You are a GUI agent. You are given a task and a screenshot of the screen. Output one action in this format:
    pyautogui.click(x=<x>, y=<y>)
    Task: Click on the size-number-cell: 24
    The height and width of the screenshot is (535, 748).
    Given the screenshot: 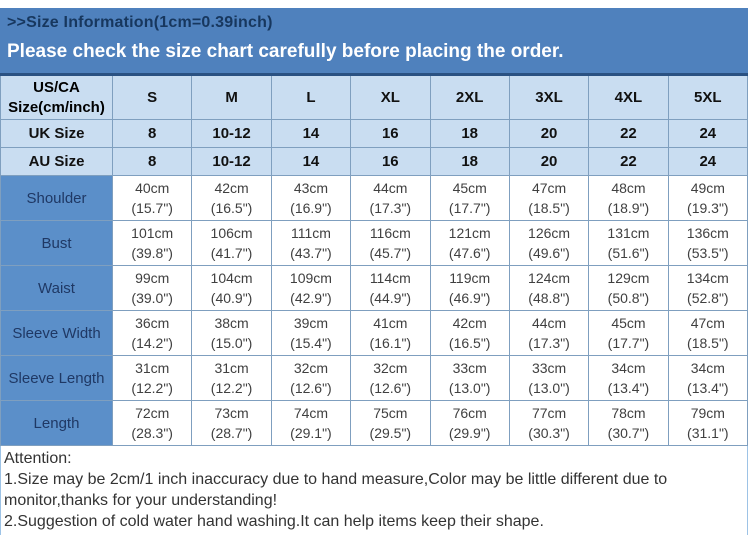 What is the action you would take?
    pyautogui.click(x=707, y=133)
    